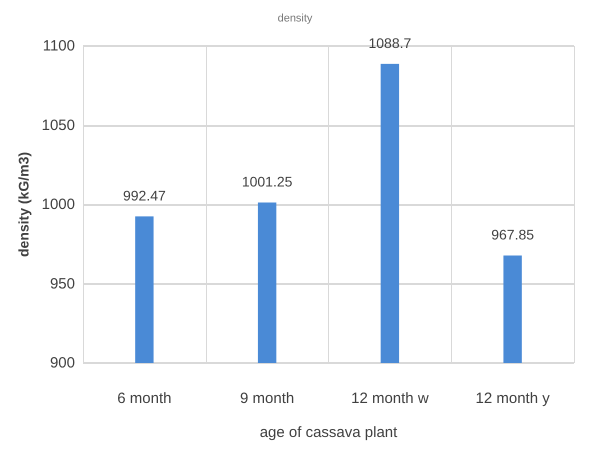  I want to click on data-label: 967.85, so click(512, 234).